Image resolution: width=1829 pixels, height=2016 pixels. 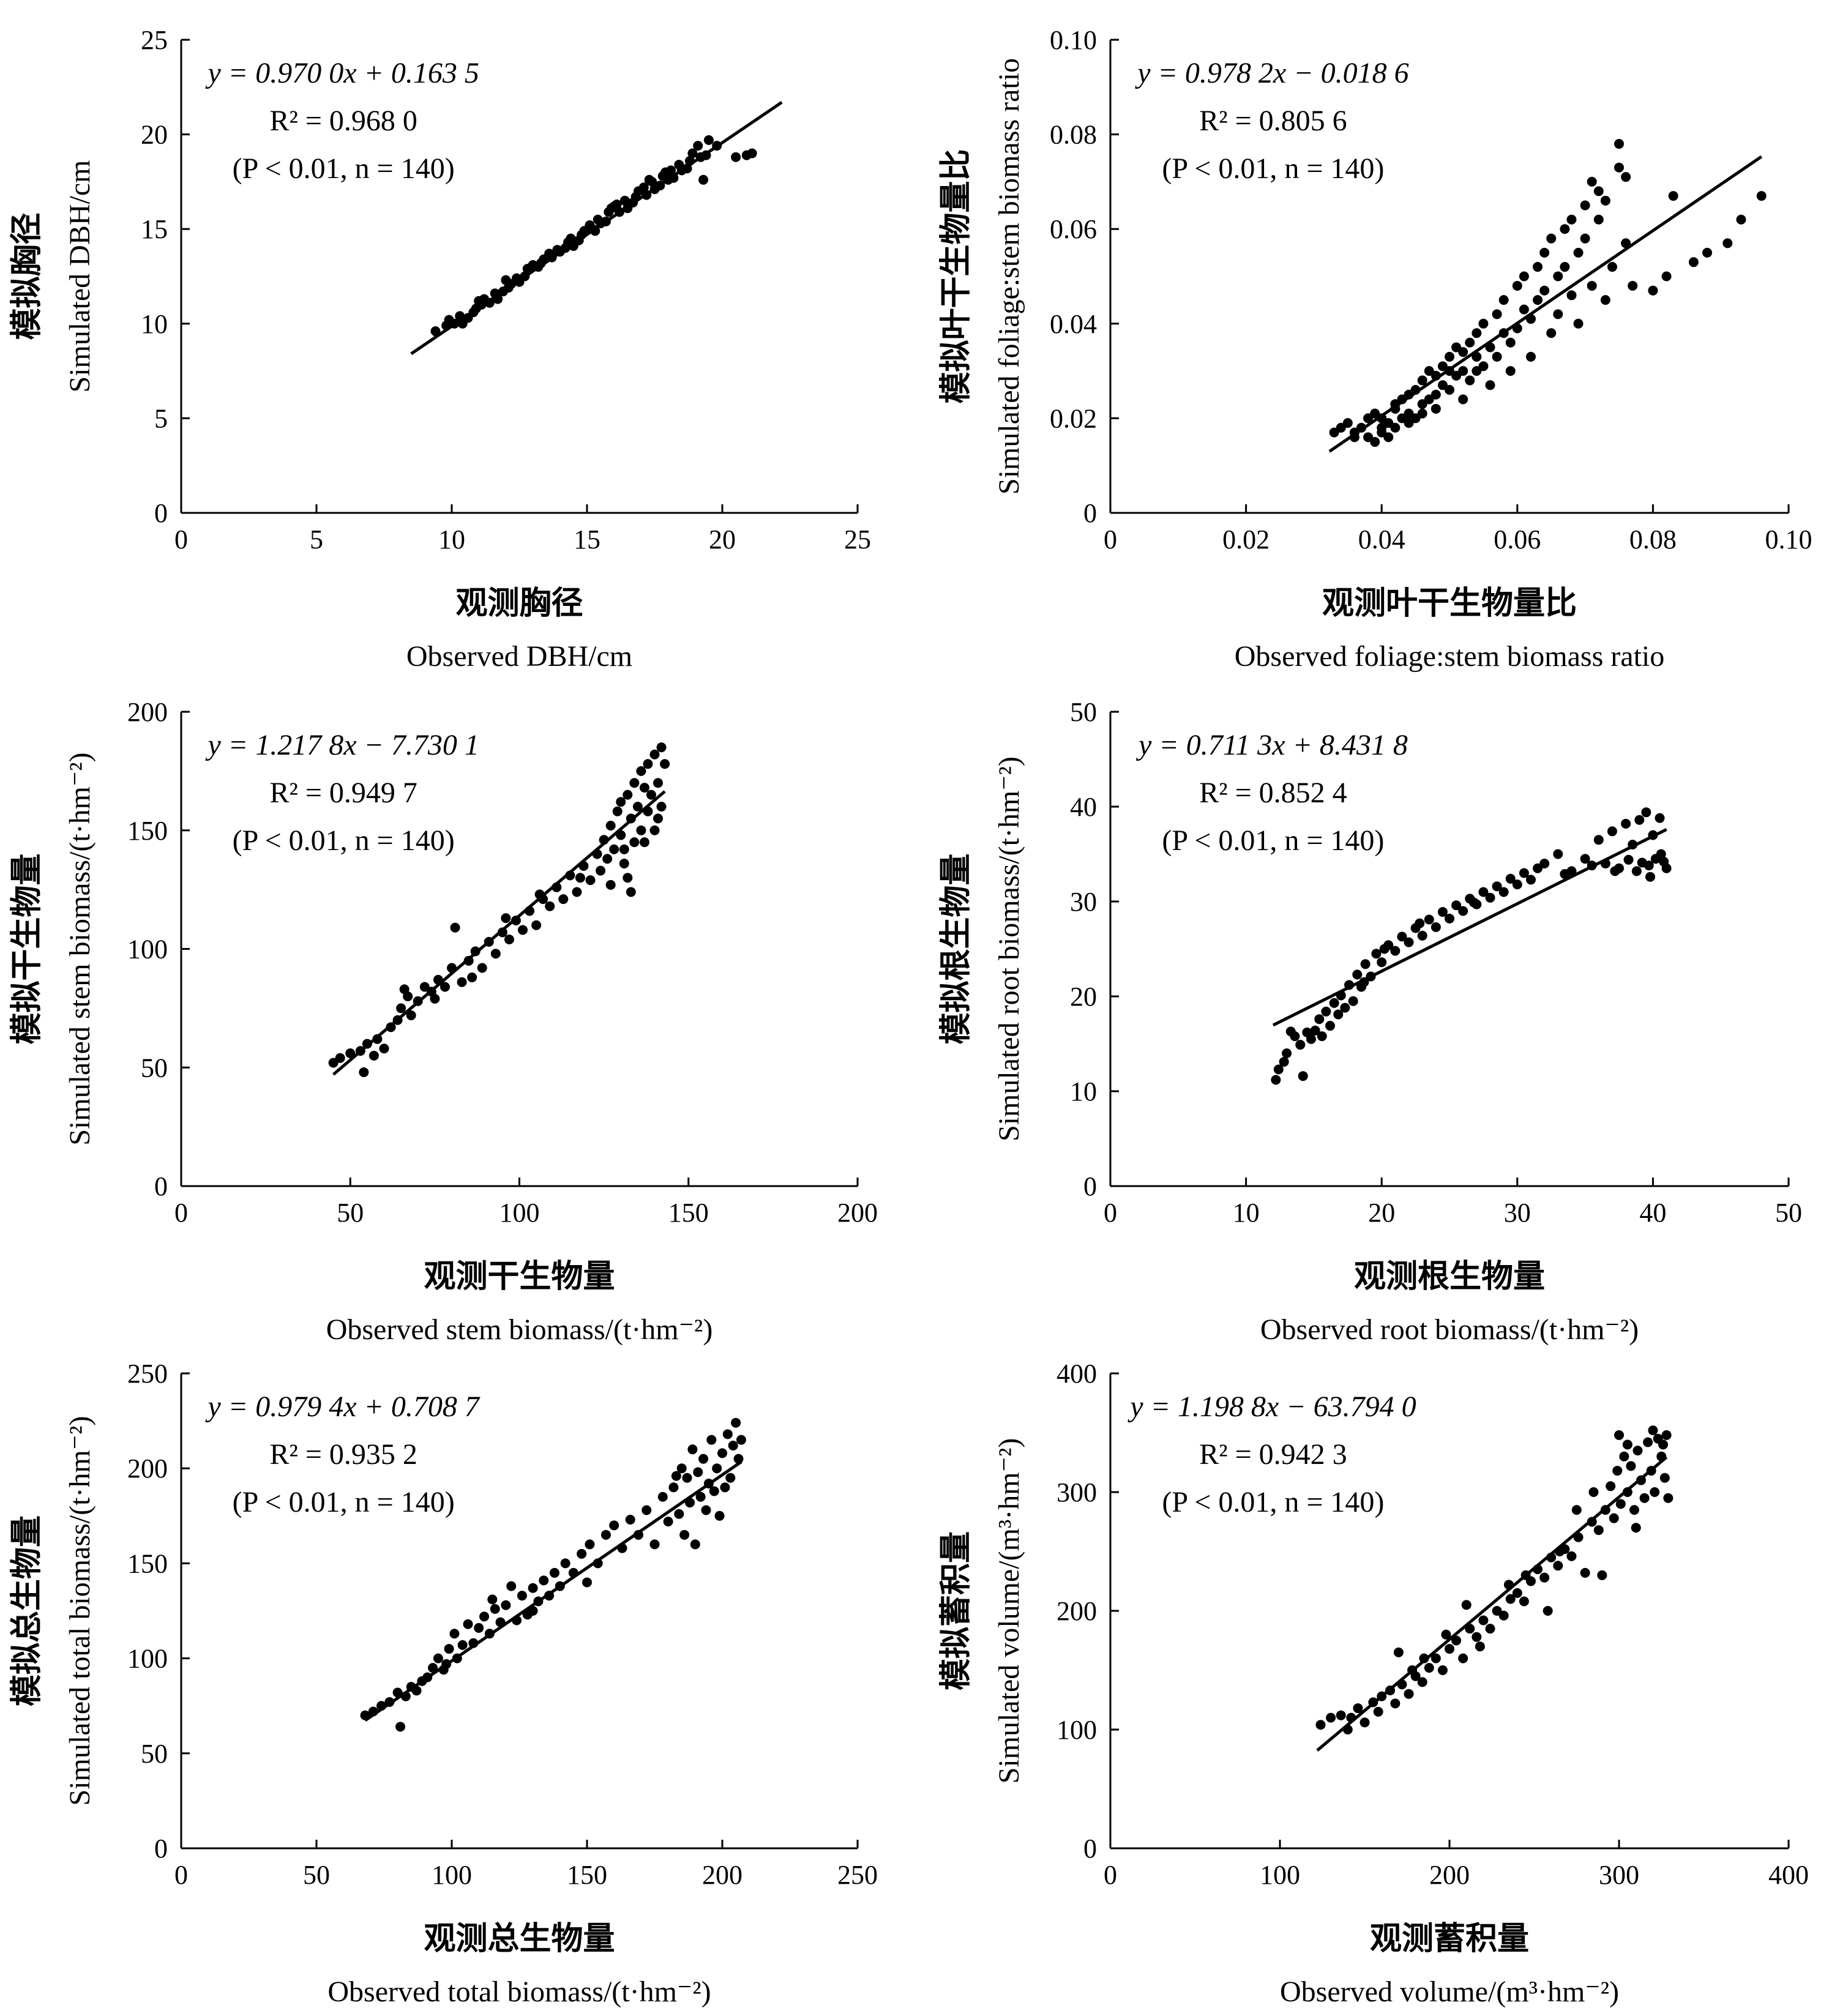 I want to click on y-axis-title-cn: 模拟干生物量, so click(x=27, y=948).